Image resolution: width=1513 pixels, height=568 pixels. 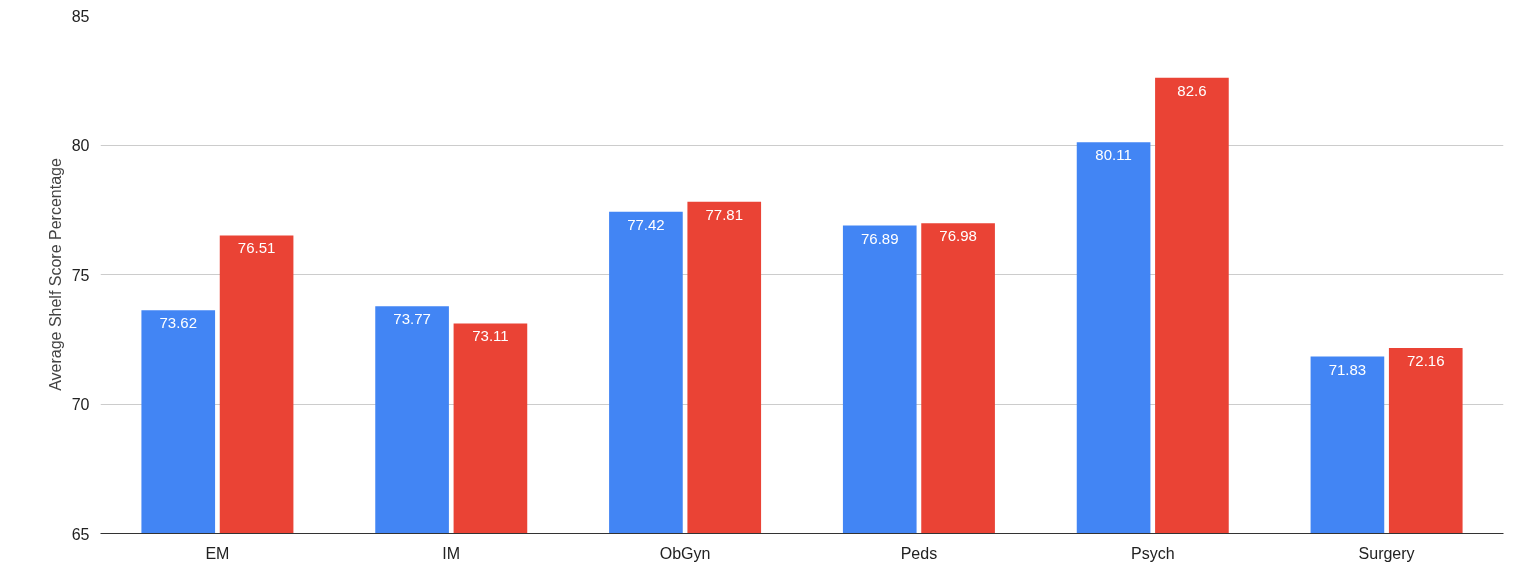 I want to click on data-label: 72.16, so click(x=1425, y=361).